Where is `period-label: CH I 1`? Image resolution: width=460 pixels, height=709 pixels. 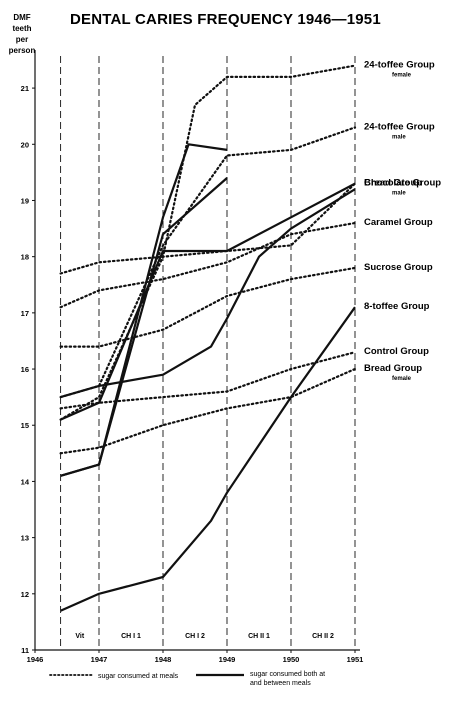
period-label: CH I 1 is located at coordinates (131, 636).